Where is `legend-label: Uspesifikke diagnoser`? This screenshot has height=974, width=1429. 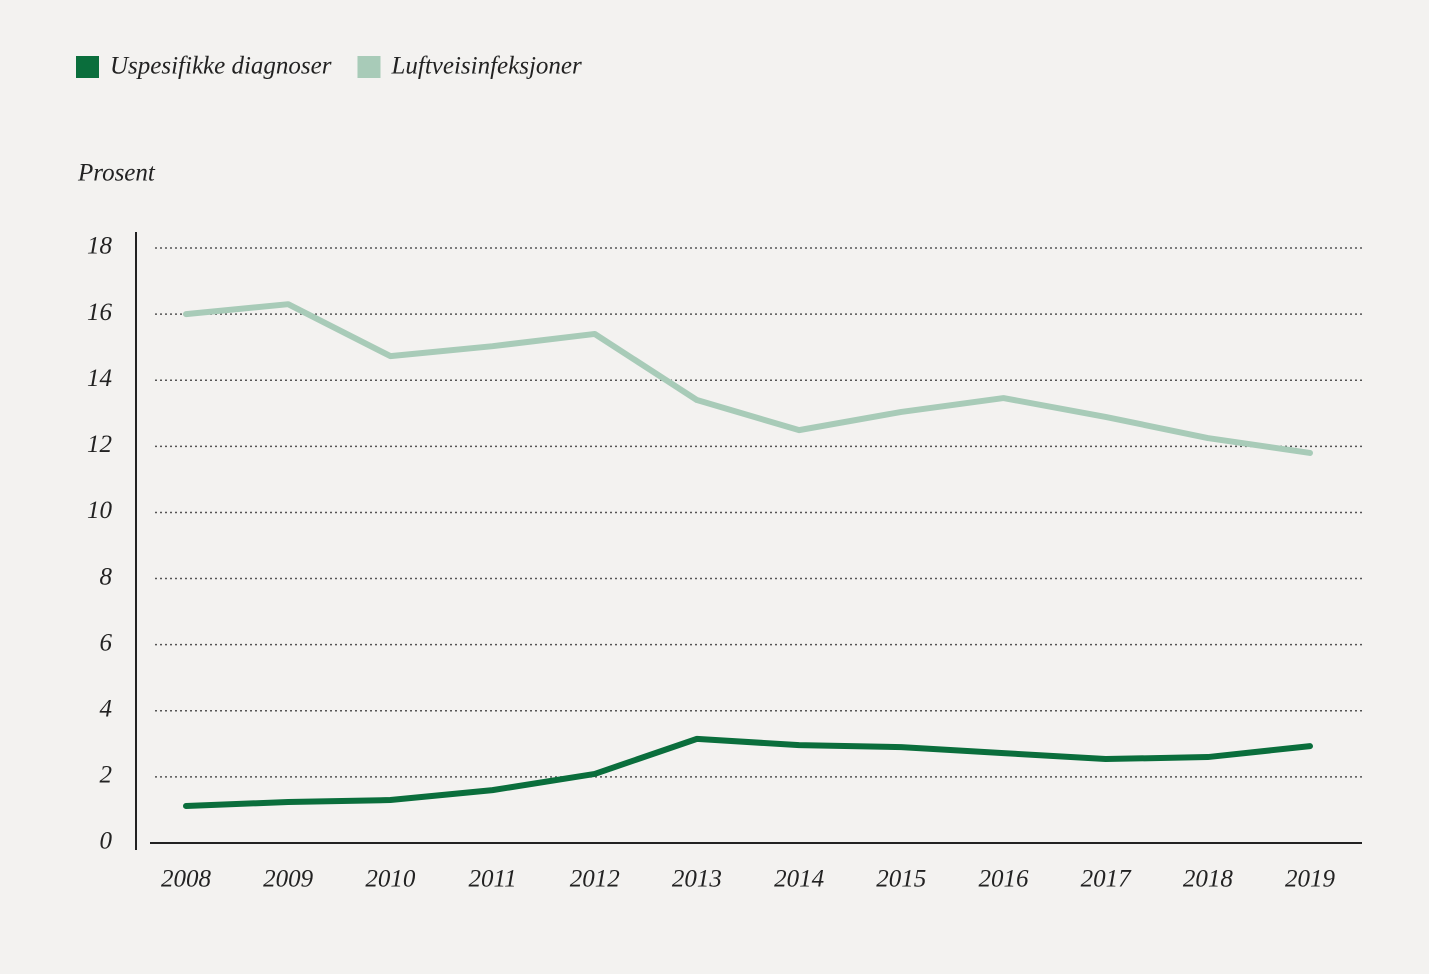 legend-label: Uspesifikke diagnoser is located at coordinates (221, 66).